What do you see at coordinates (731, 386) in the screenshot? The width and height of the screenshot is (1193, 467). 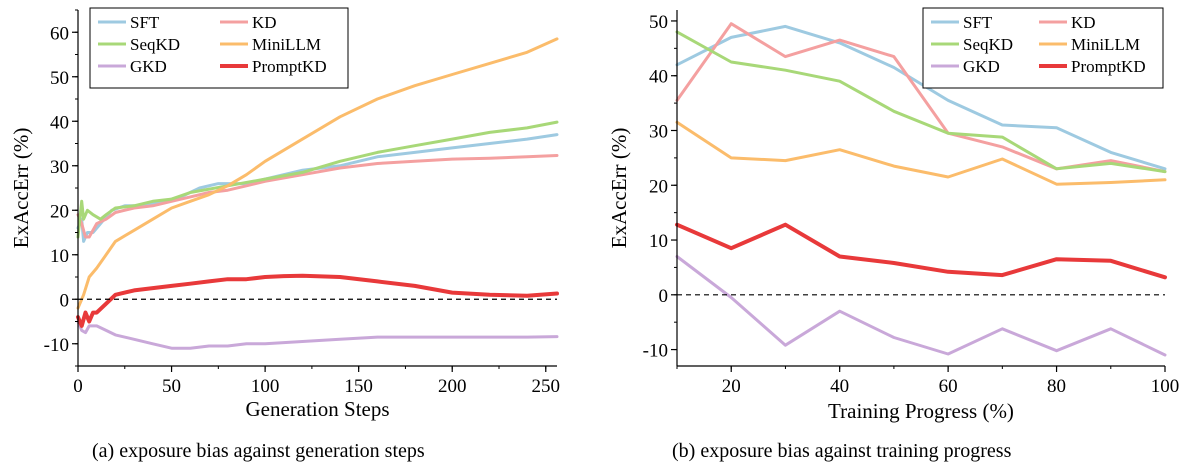 I see `x-tick-label: 20` at bounding box center [731, 386].